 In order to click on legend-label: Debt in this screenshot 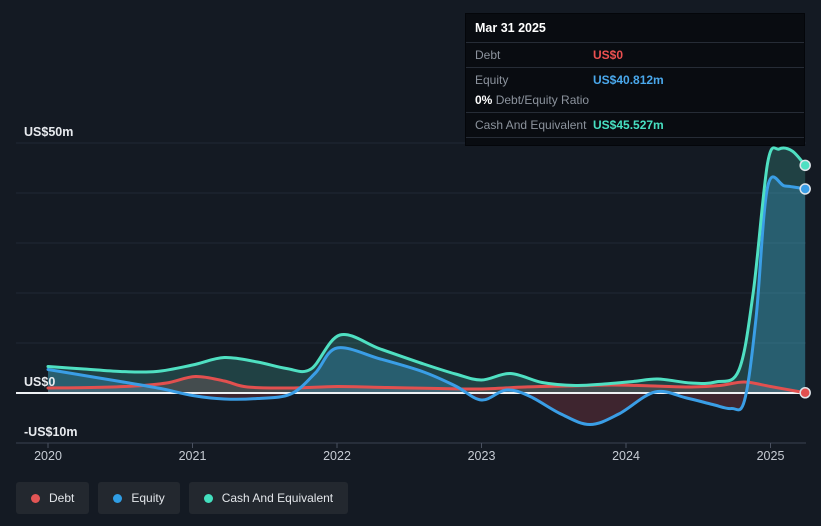, I will do `click(62, 498)`.